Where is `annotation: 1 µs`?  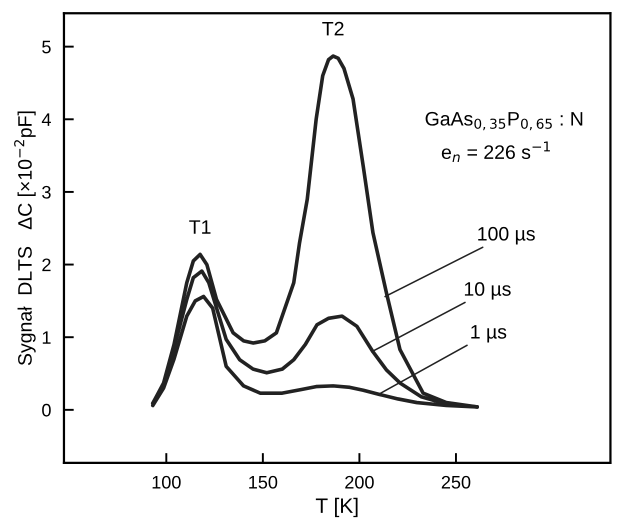 annotation: 1 µs is located at coordinates (488, 334).